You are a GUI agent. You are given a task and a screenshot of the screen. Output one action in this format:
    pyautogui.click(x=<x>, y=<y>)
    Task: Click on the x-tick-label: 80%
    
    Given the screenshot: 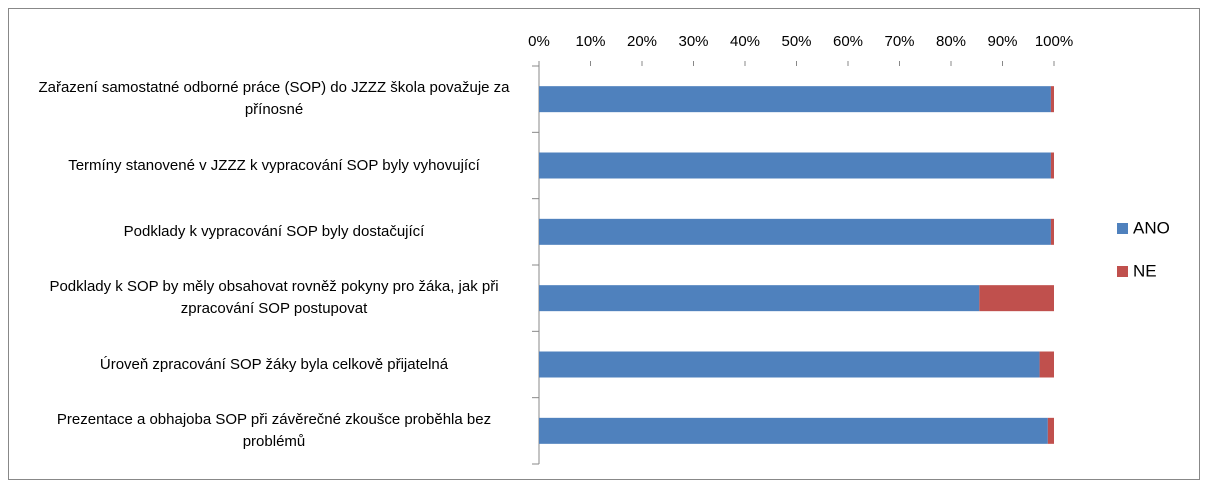 What is the action you would take?
    pyautogui.click(x=951, y=41)
    